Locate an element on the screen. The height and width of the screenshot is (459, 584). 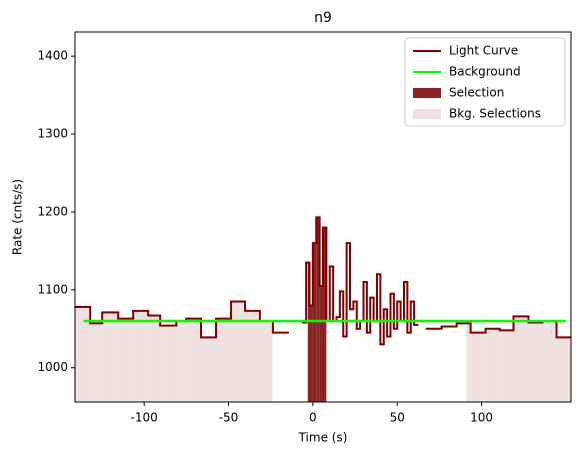
legend-label: Bkg. Selections is located at coordinates (495, 114).